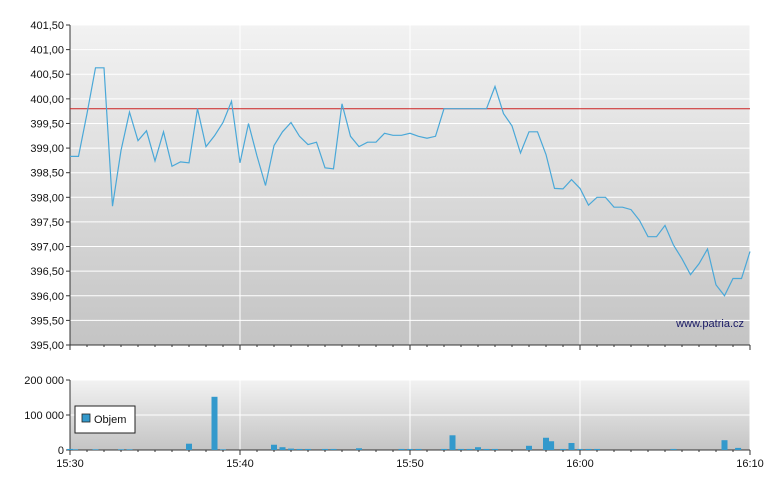 This screenshot has width=780, height=490. Describe the element at coordinates (47, 149) in the screenshot. I see `price-ytick-label: 399,00` at that location.